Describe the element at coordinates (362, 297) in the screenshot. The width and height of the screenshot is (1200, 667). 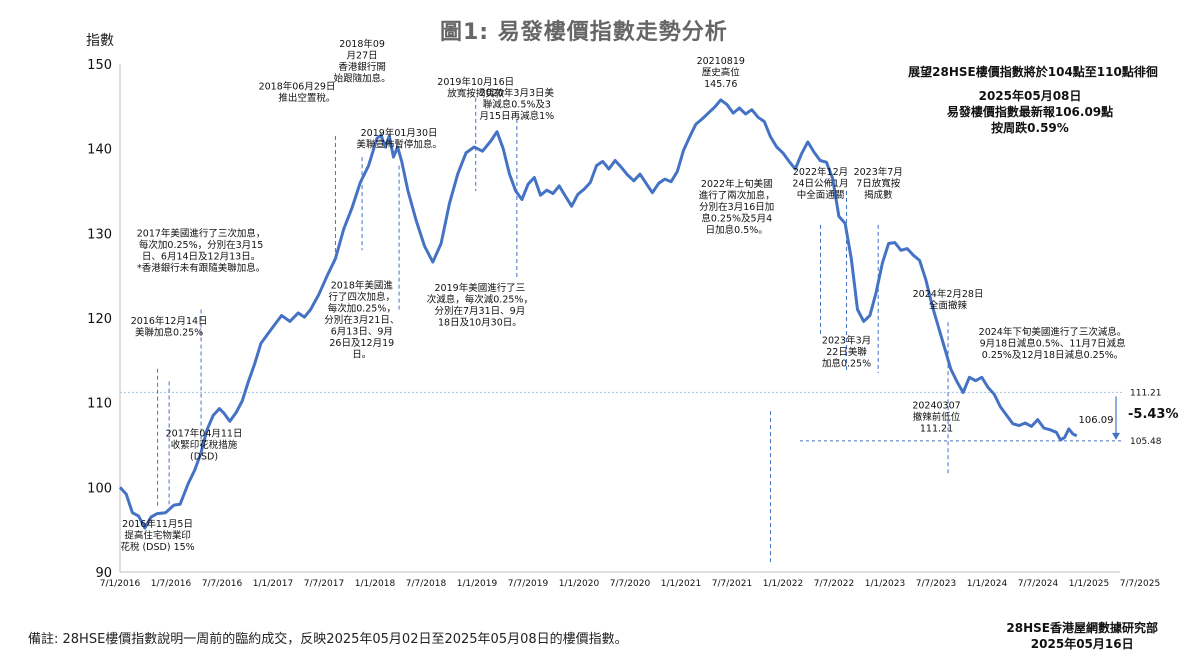
I see `annotation-text: 行了四次加息，` at that location.